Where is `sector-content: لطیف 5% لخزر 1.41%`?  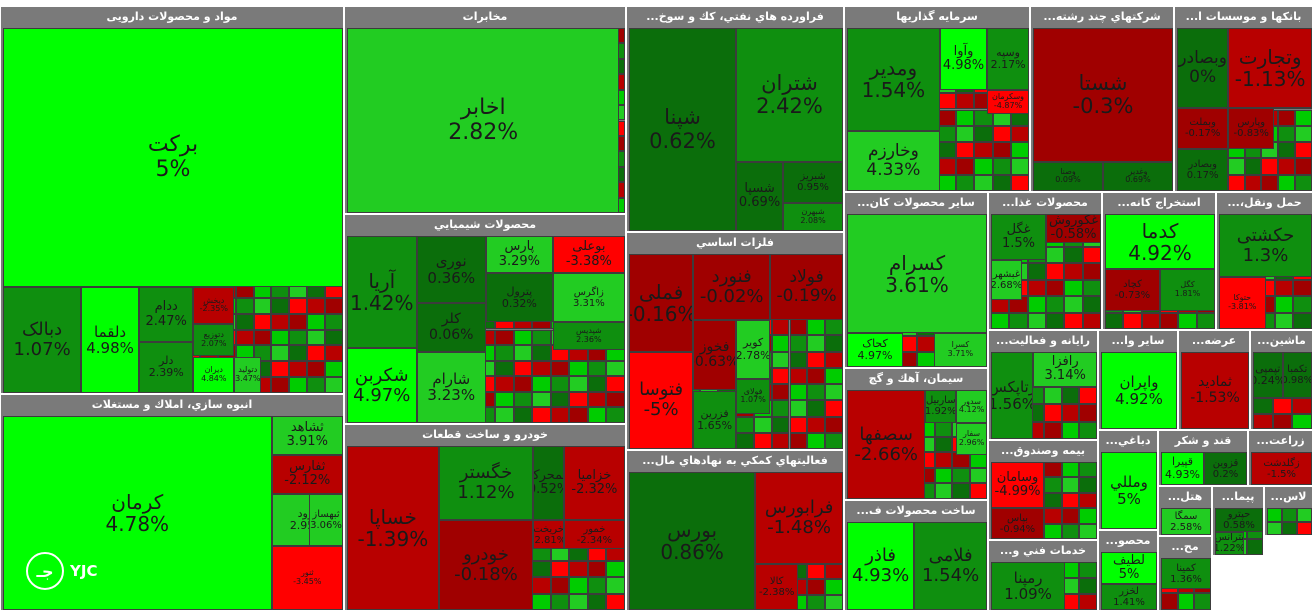
sector-content: لطیف 5% لخزر 1.41% is located at coordinates (1129, 581).